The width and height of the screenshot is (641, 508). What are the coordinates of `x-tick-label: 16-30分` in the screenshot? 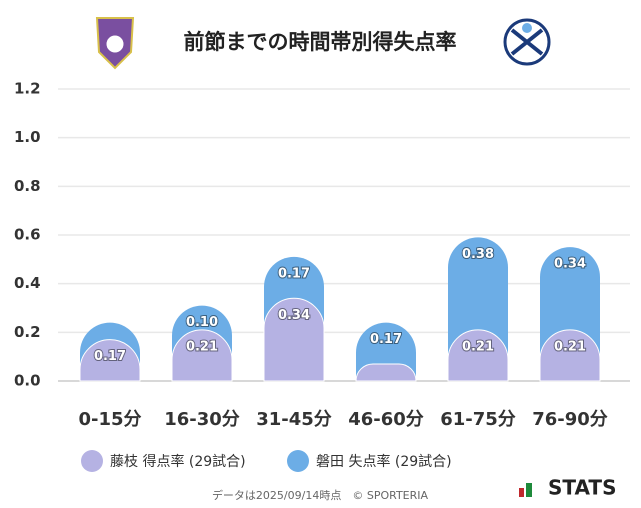 It's located at (202, 419).